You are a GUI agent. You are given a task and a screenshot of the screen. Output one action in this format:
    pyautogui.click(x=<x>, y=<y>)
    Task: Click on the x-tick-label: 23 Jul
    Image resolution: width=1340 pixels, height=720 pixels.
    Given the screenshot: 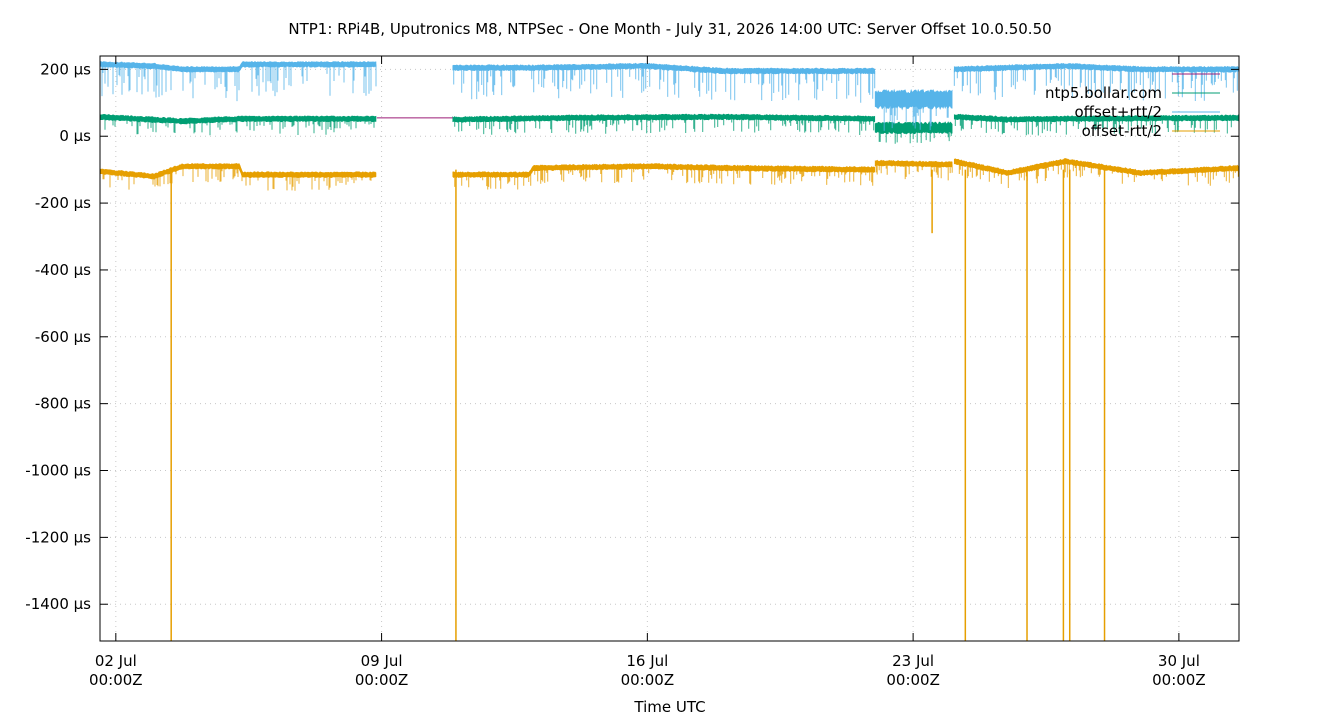 What is the action you would take?
    pyautogui.click(x=913, y=661)
    